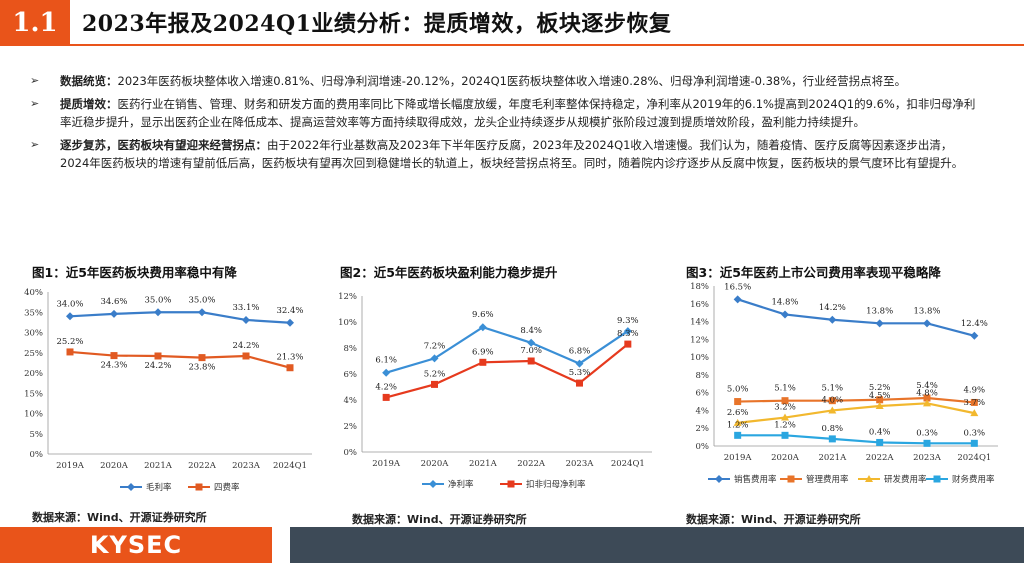 The height and width of the screenshot is (576, 1024). I want to click on data-label: 7.2%, so click(435, 346).